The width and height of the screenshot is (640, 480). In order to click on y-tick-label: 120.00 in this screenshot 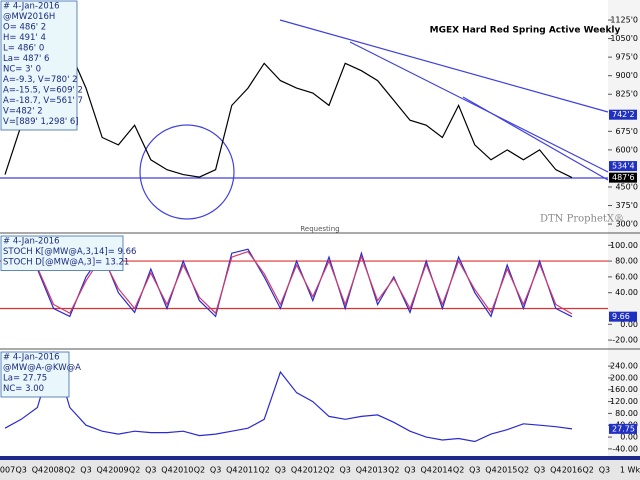, I will do `click(624, 401)`.